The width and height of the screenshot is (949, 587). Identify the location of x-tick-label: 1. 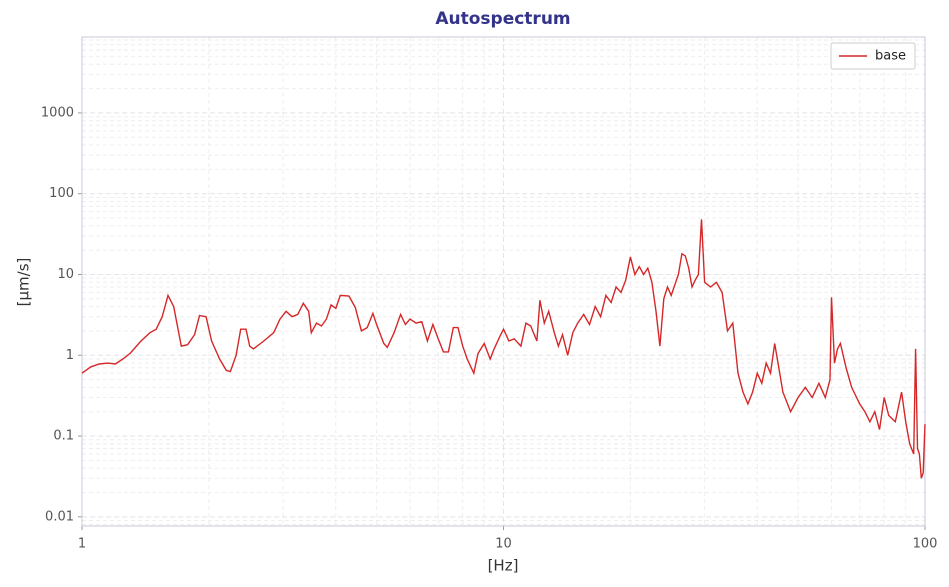
(82, 544).